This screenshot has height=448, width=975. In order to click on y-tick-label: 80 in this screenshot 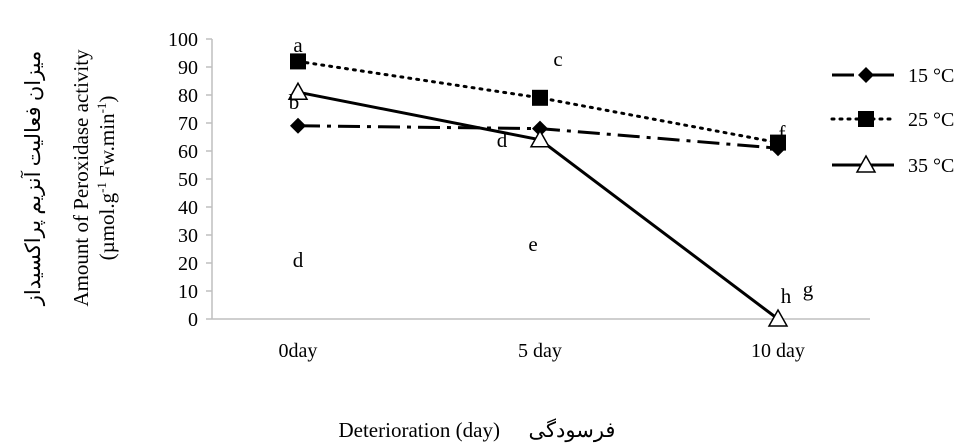, I will do `click(188, 96)`.